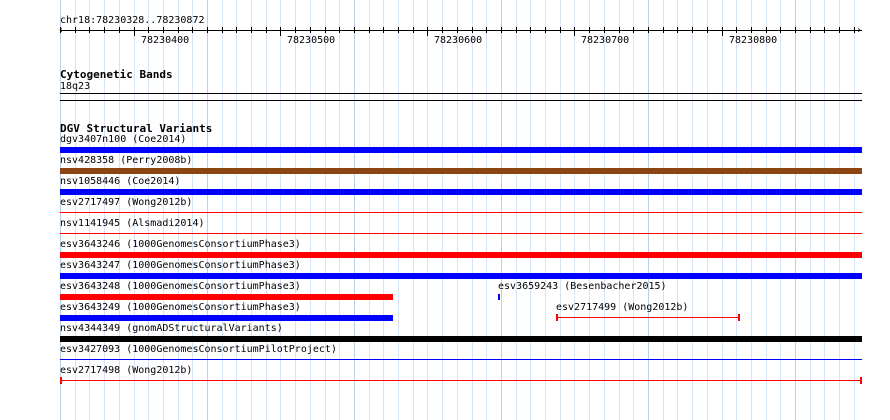 The height and width of the screenshot is (420, 890). Describe the element at coordinates (461, 100) in the screenshot. I see `cytoband-bottom-line` at that location.